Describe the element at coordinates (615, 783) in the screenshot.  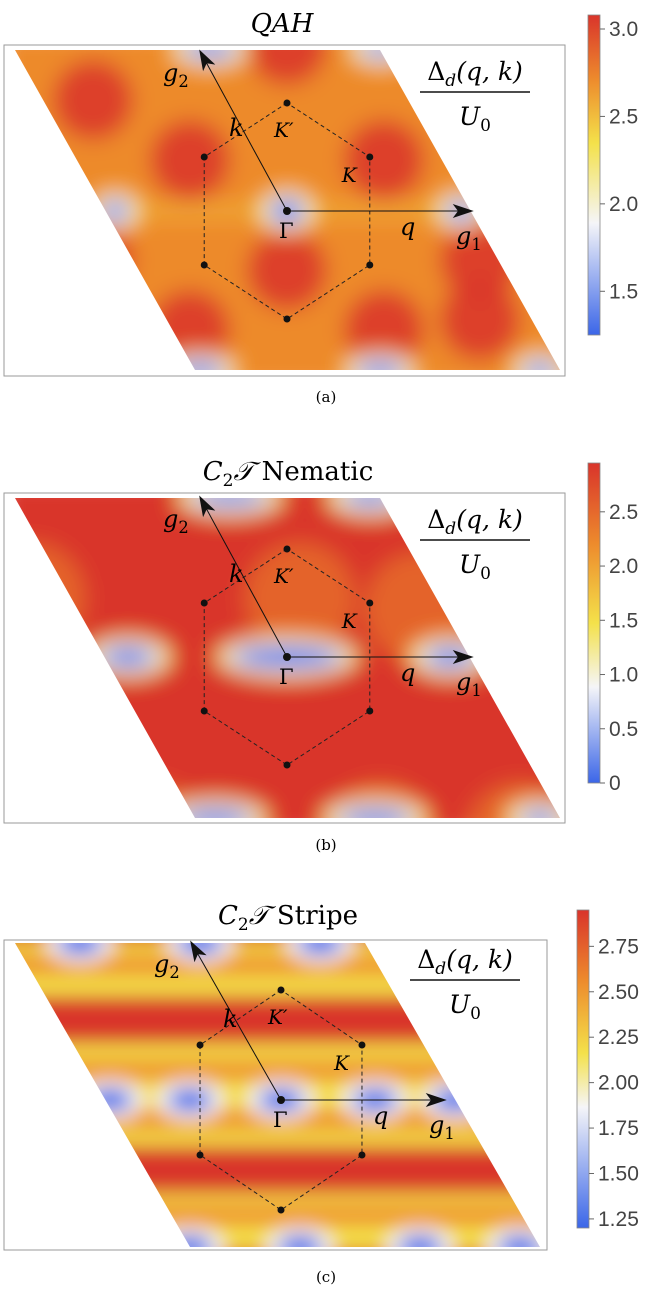
I see `colorbar-tick-label: 0` at that location.